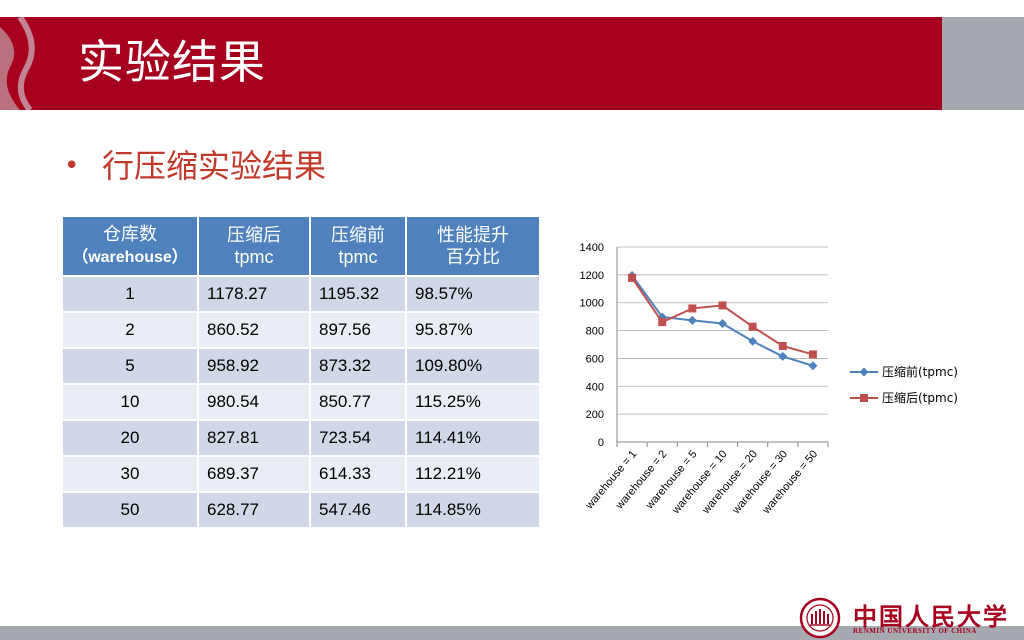  I want to click on cell-warehouse: 30, so click(130, 474).